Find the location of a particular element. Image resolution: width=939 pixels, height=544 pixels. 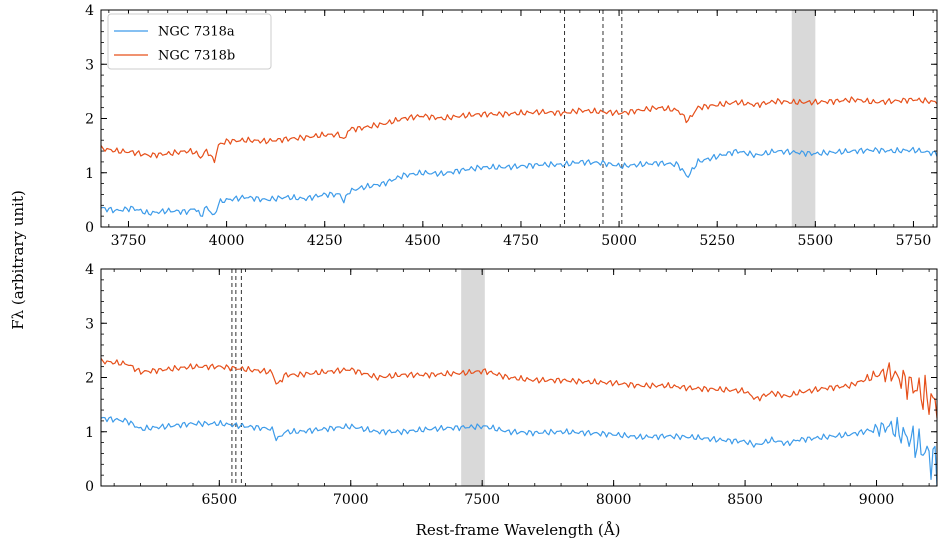

series-ngc7318a-bottom is located at coordinates (519, 451).